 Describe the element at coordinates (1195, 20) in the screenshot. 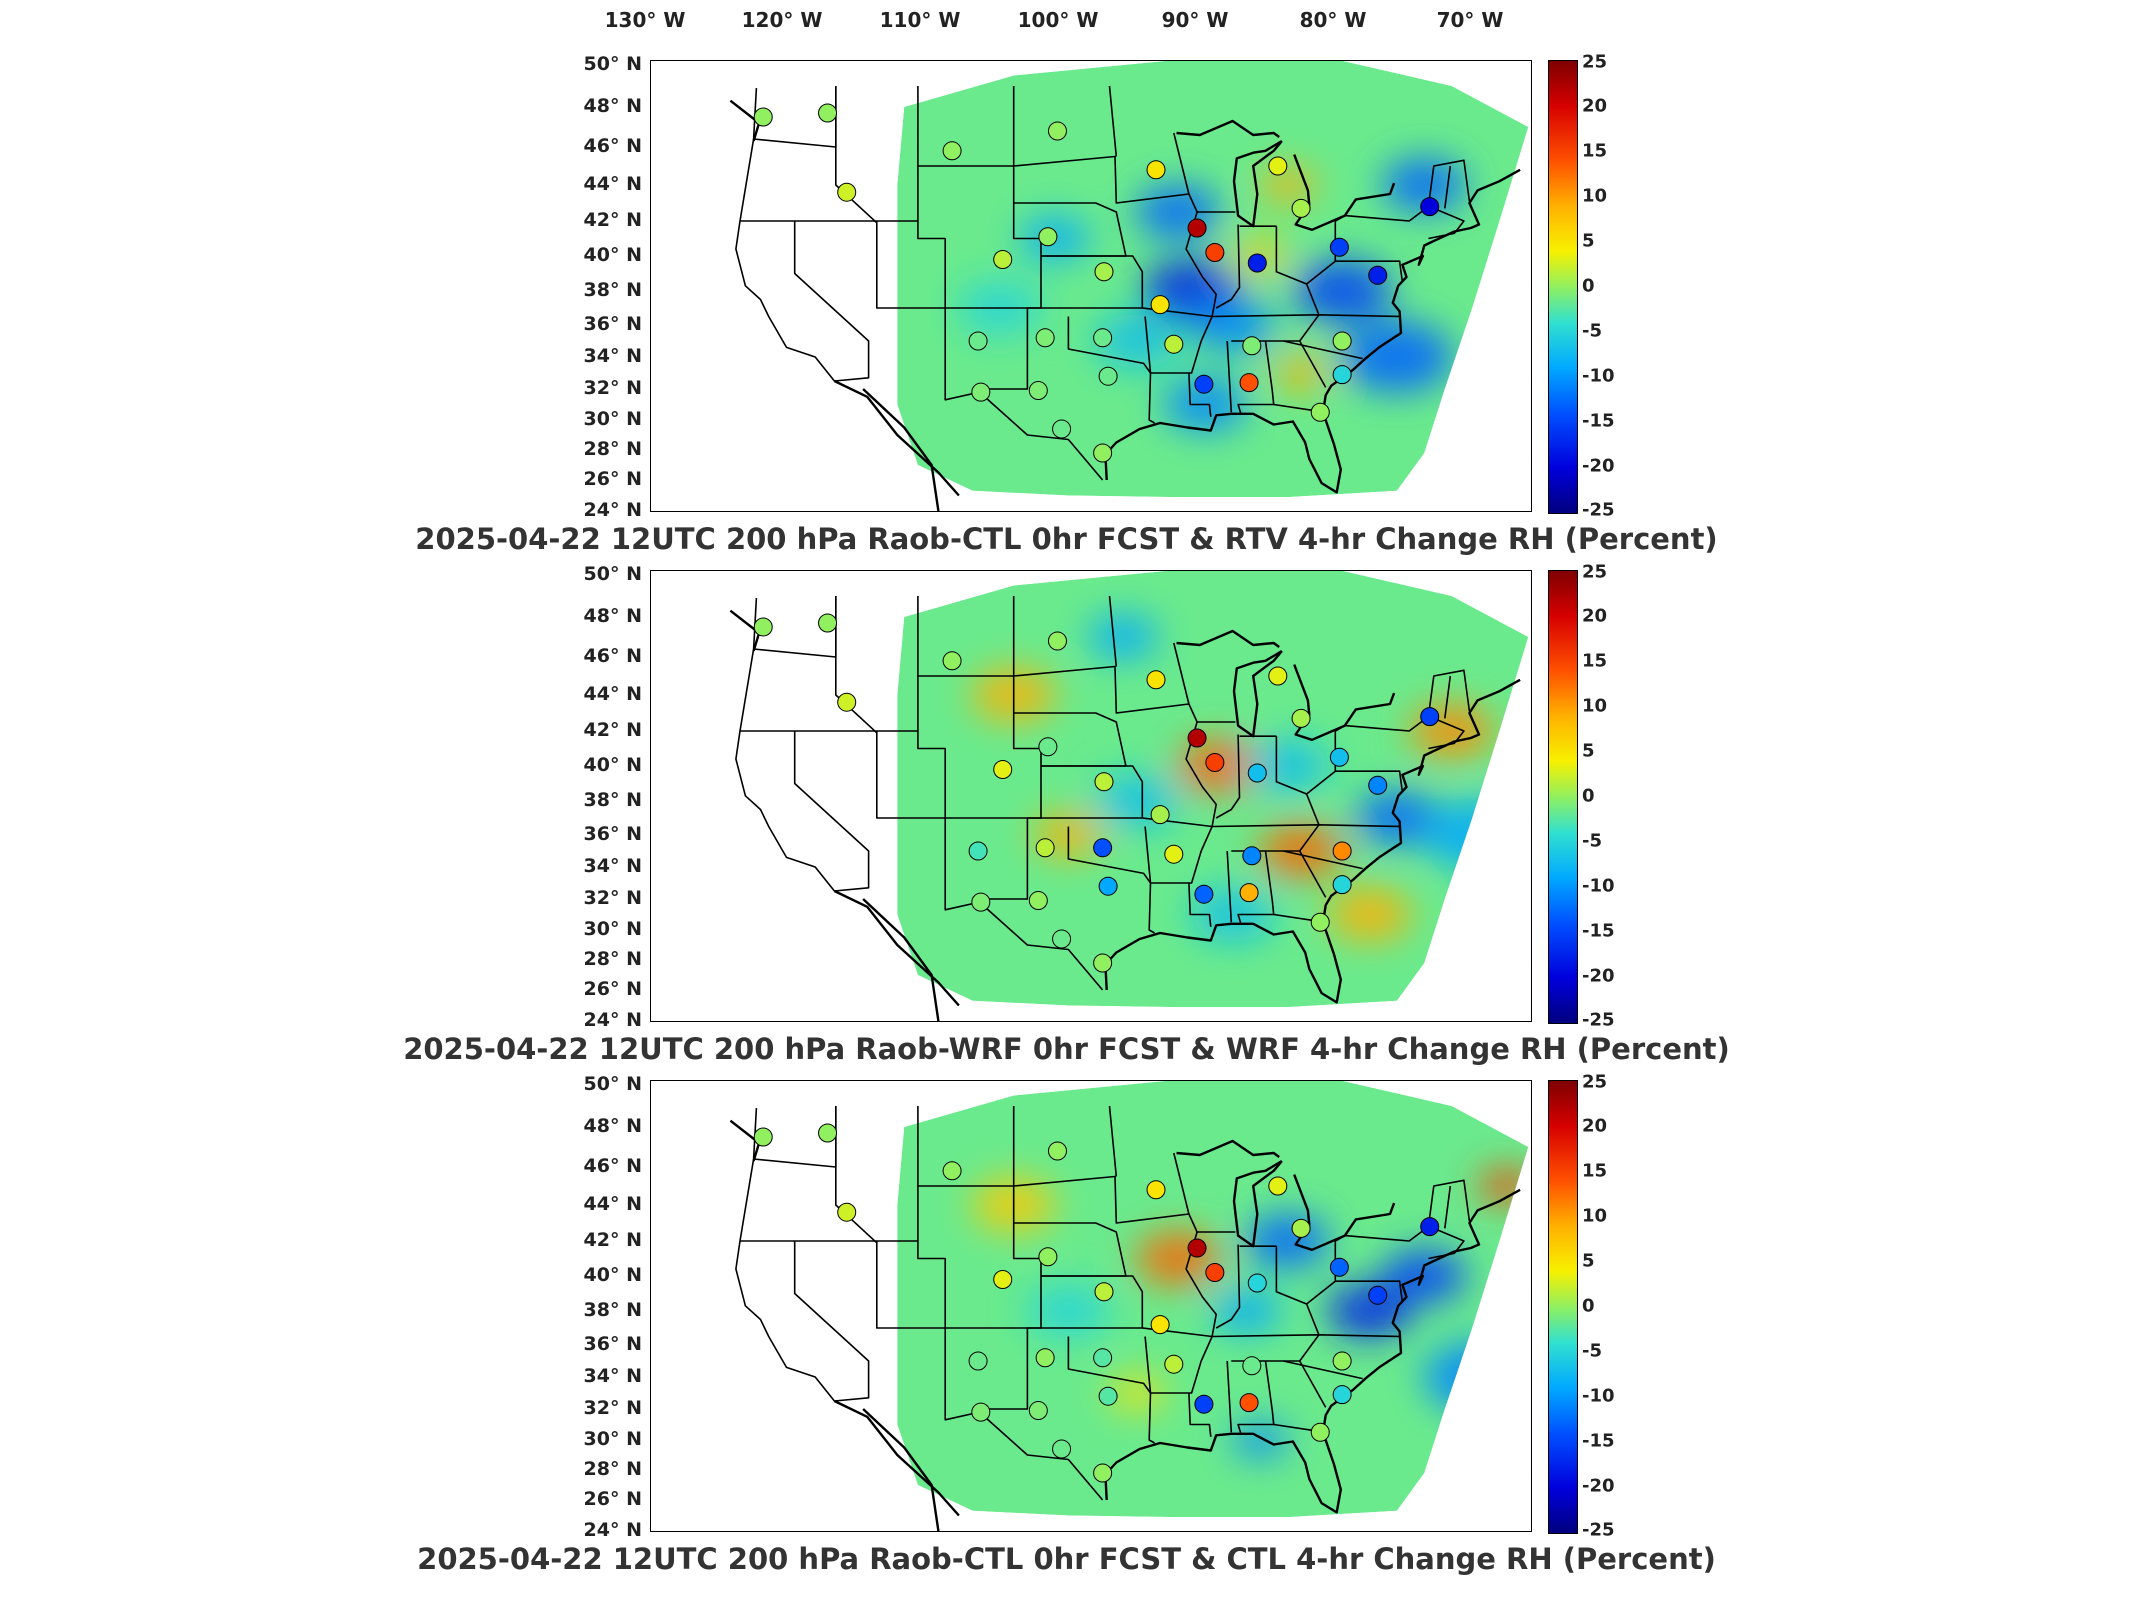

I see `lon-label-90w: 90° W` at that location.